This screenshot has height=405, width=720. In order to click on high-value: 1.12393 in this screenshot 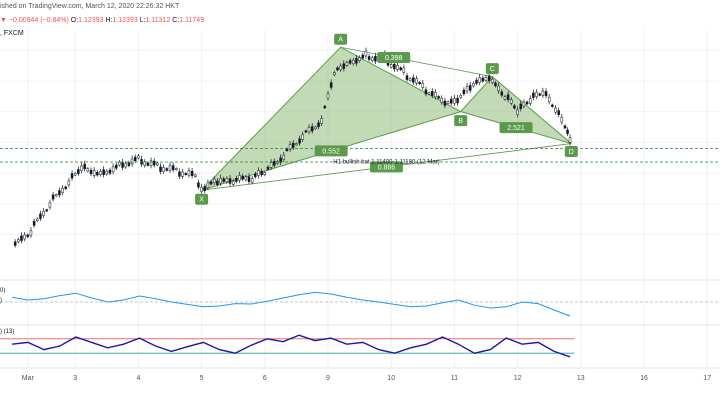, I will do `click(125, 20)`.